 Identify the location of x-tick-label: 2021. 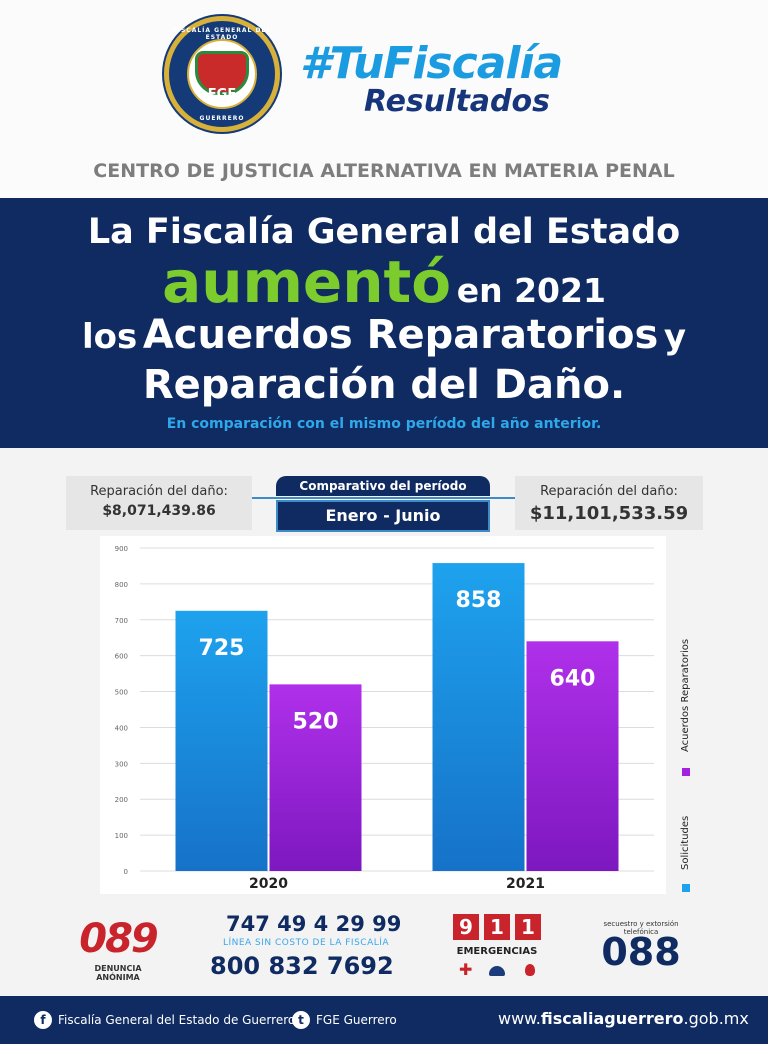
(525, 884).